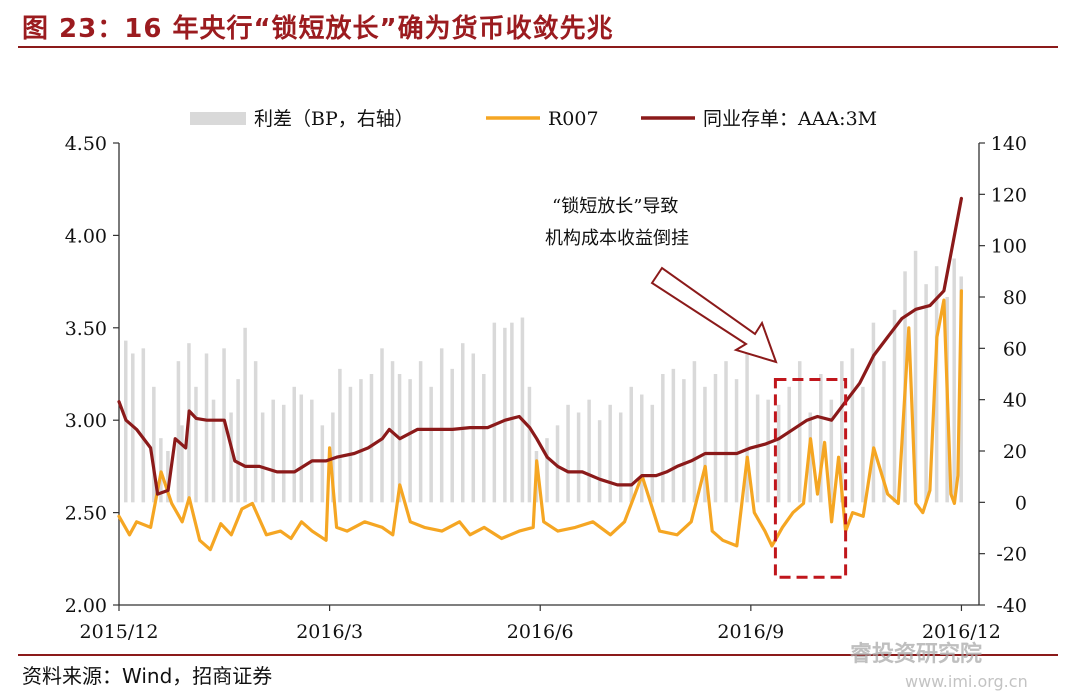  What do you see at coordinates (1021, 503) in the screenshot?
I see `right-tick-label: 0` at bounding box center [1021, 503].